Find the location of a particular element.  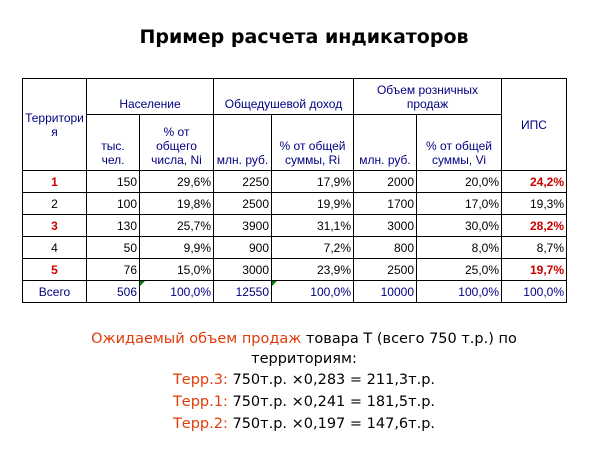

subheader-pop-abs: тыс. чел. is located at coordinates (113, 142).